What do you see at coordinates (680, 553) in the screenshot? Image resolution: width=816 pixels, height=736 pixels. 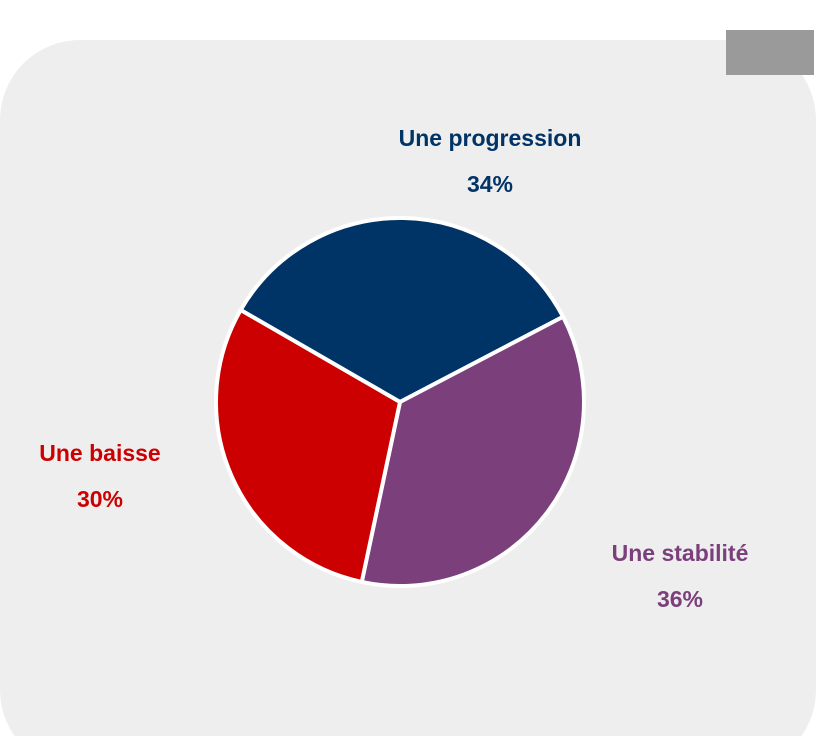 I see `slice-label: Une stabilité` at bounding box center [680, 553].